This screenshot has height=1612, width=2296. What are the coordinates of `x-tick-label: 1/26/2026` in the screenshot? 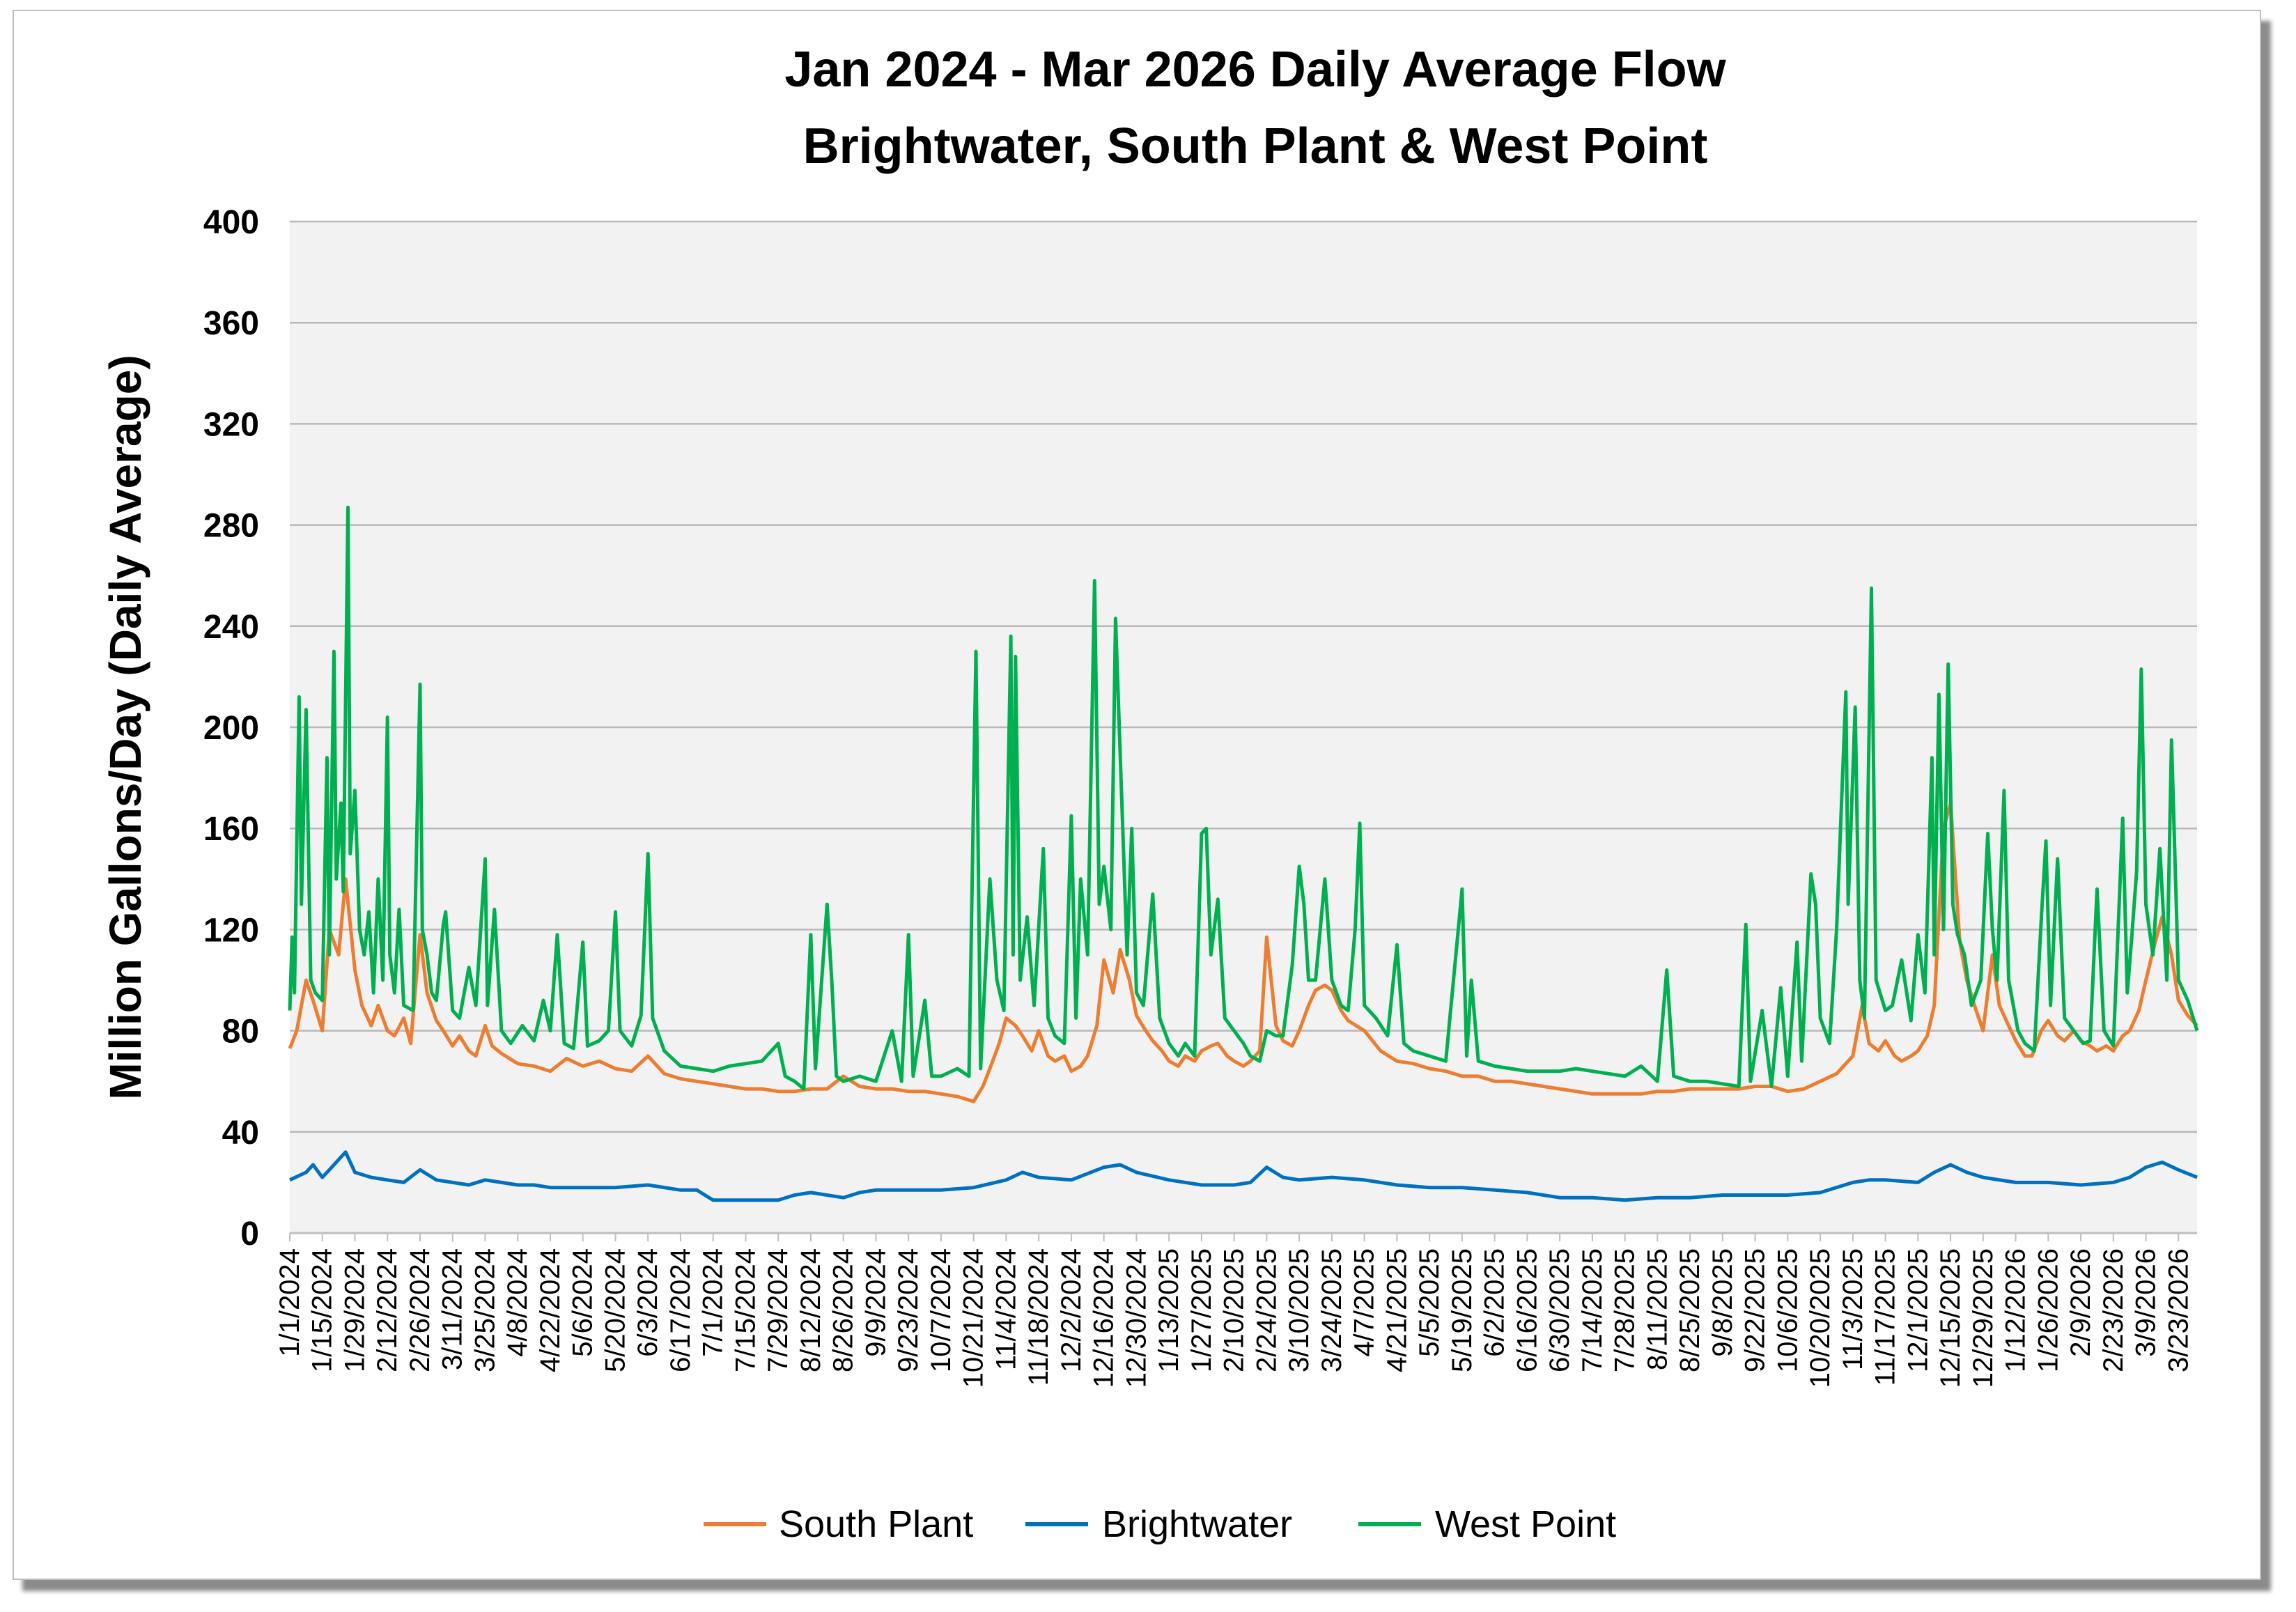 It's located at (2048, 1310).